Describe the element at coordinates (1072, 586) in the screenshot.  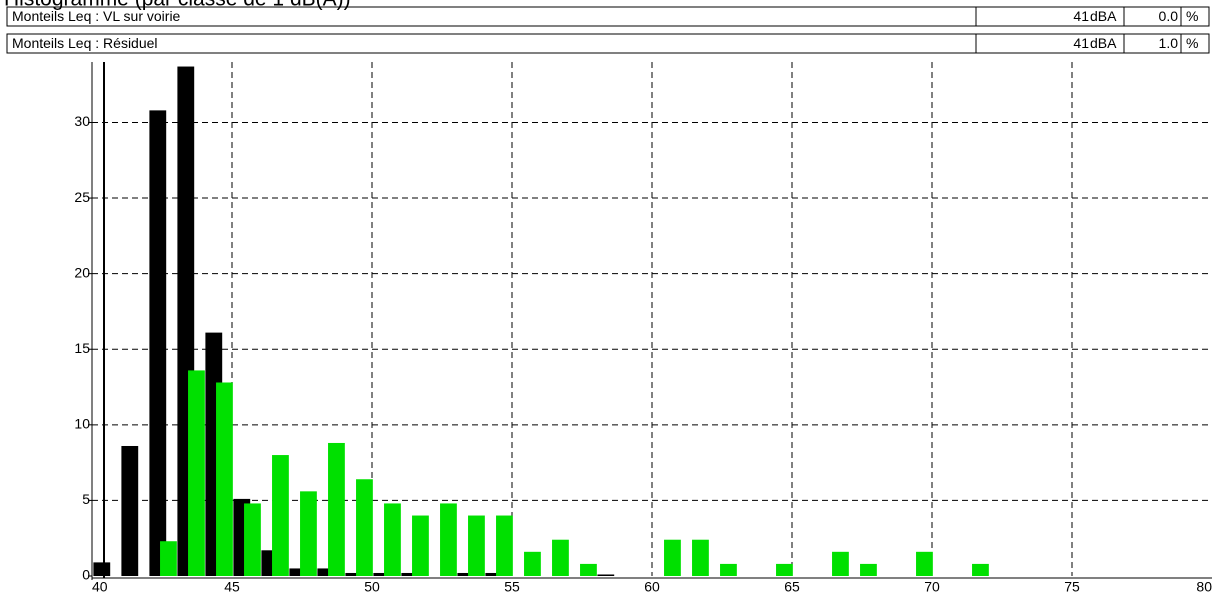
I see `x-tick-label: 75` at that location.